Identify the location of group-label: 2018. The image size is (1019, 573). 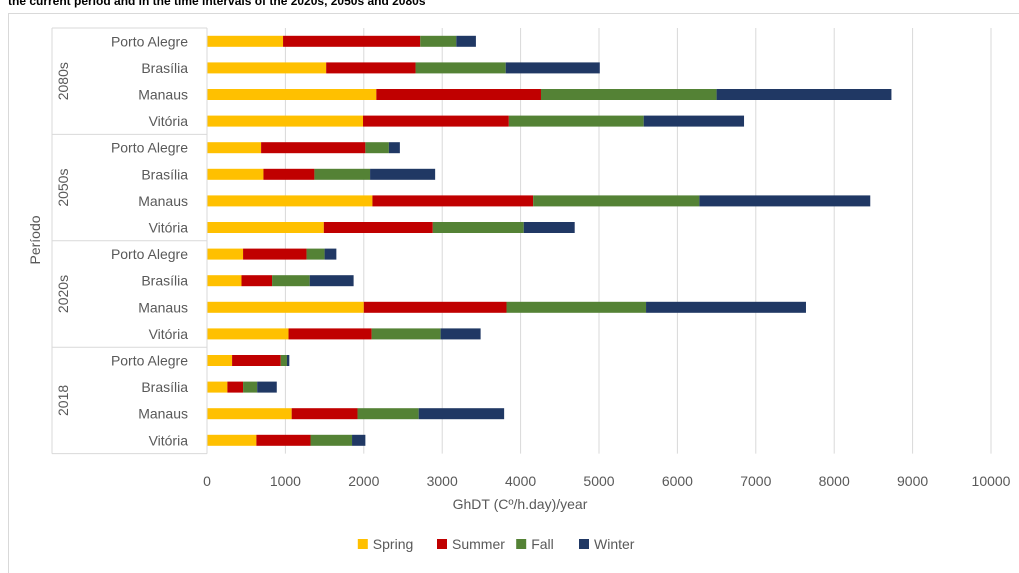
(63, 400).